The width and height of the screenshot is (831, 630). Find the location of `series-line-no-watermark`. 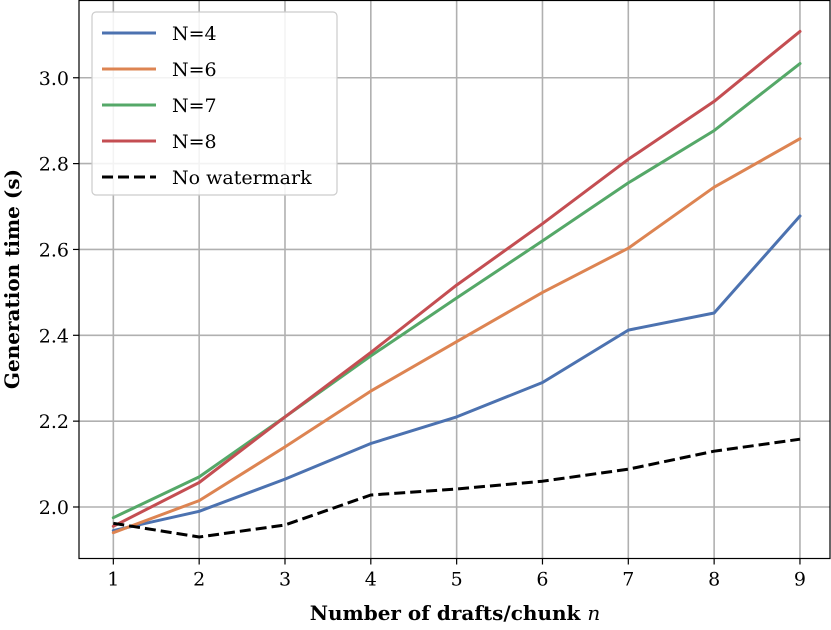

series-line-no-watermark is located at coordinates (457, 488).